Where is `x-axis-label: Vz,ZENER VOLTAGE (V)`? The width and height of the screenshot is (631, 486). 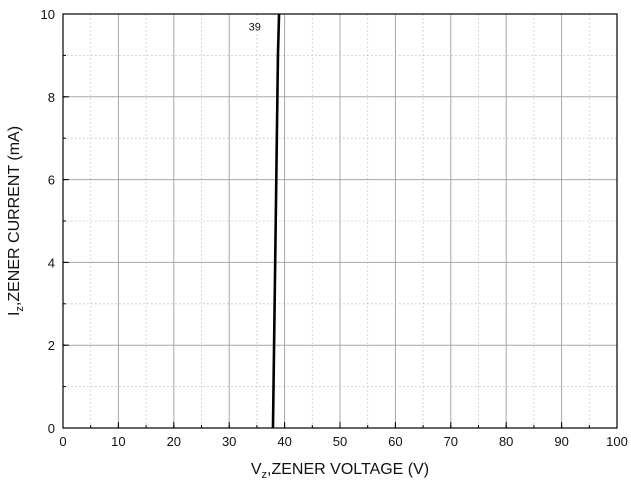
x-axis-label: Vz,ZENER VOLTAGE (V) is located at coordinates (340, 471).